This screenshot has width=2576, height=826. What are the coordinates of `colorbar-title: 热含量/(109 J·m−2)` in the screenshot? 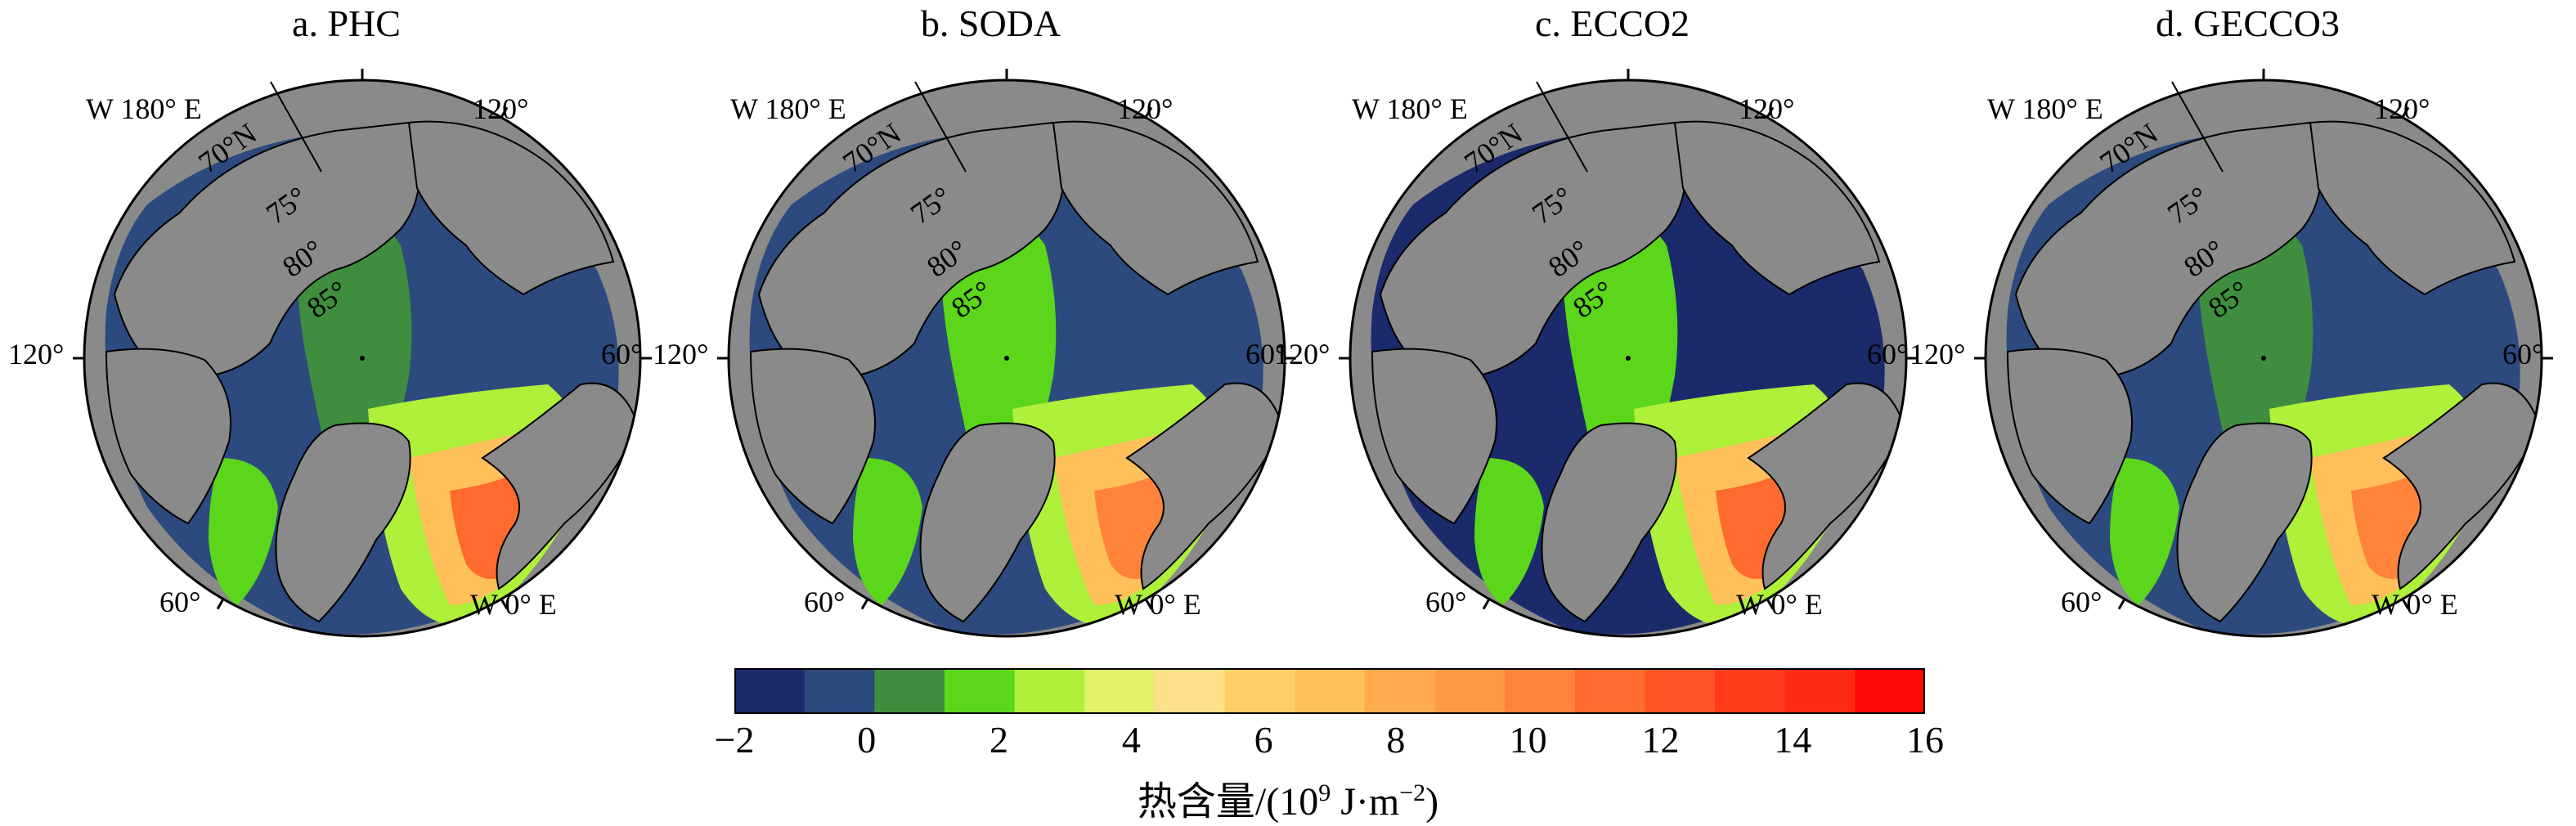 It's located at (1288, 801).